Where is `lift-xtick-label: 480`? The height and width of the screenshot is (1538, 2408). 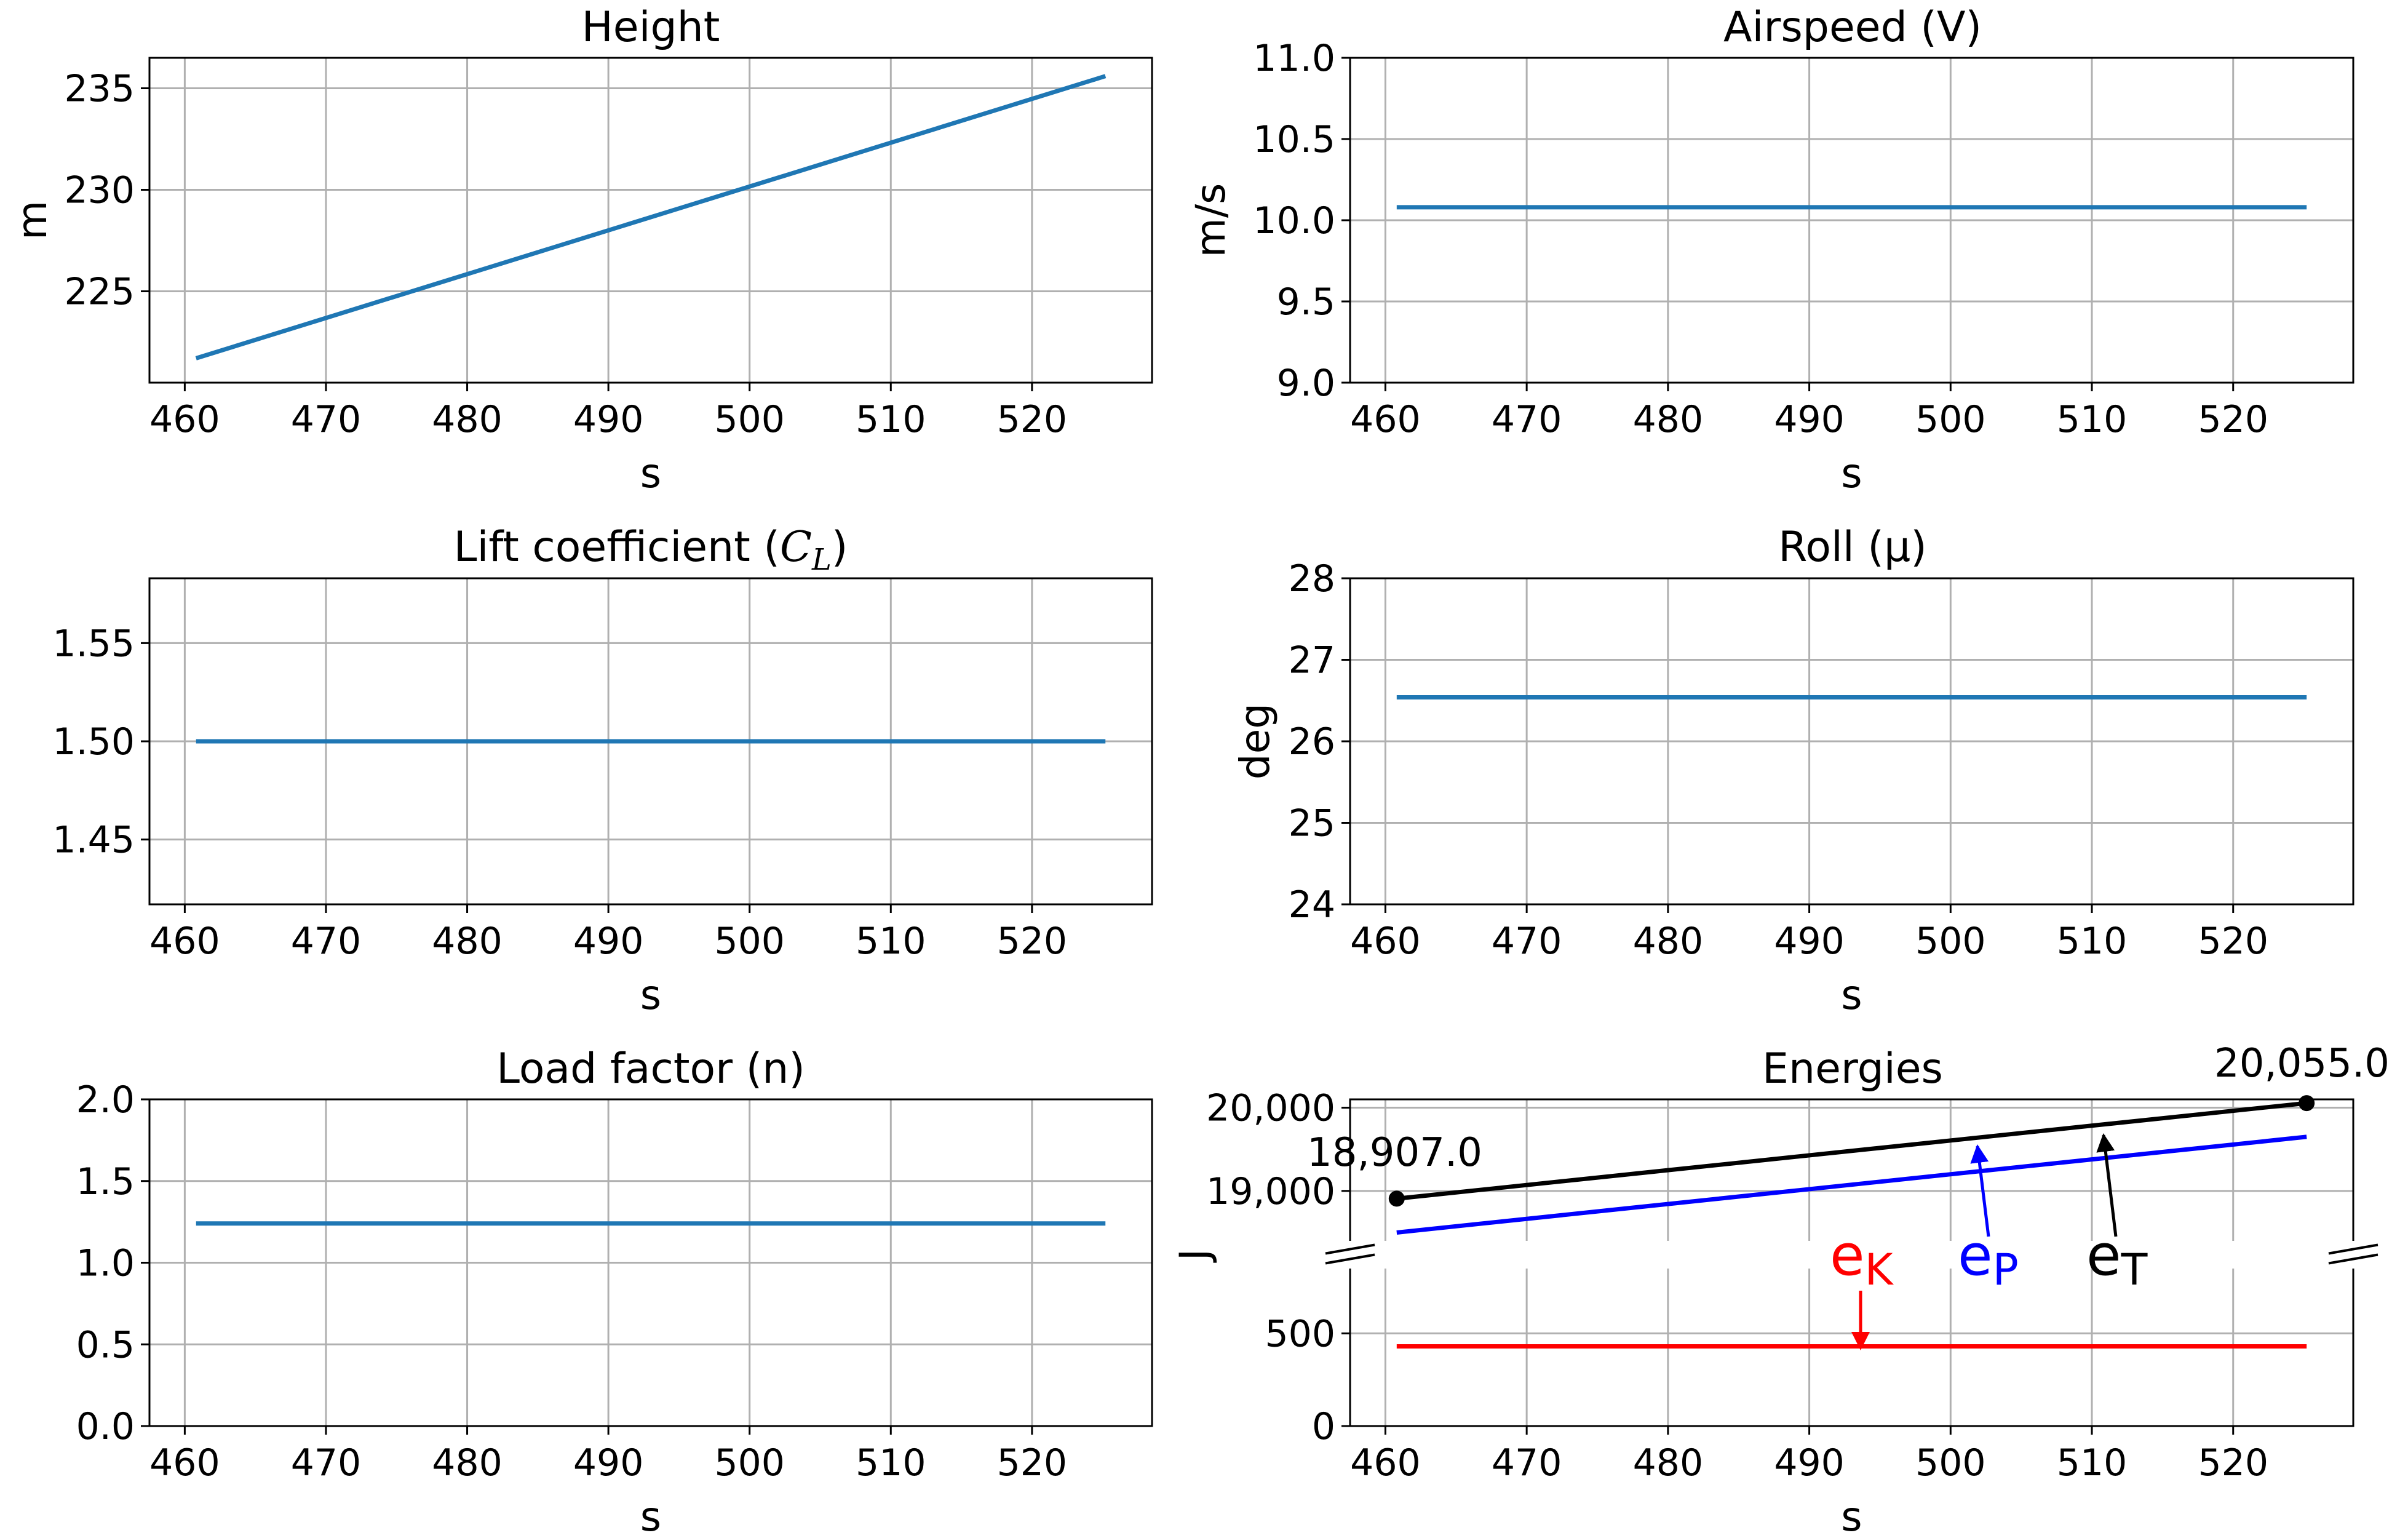 lift-xtick-label: 480 is located at coordinates (468, 941).